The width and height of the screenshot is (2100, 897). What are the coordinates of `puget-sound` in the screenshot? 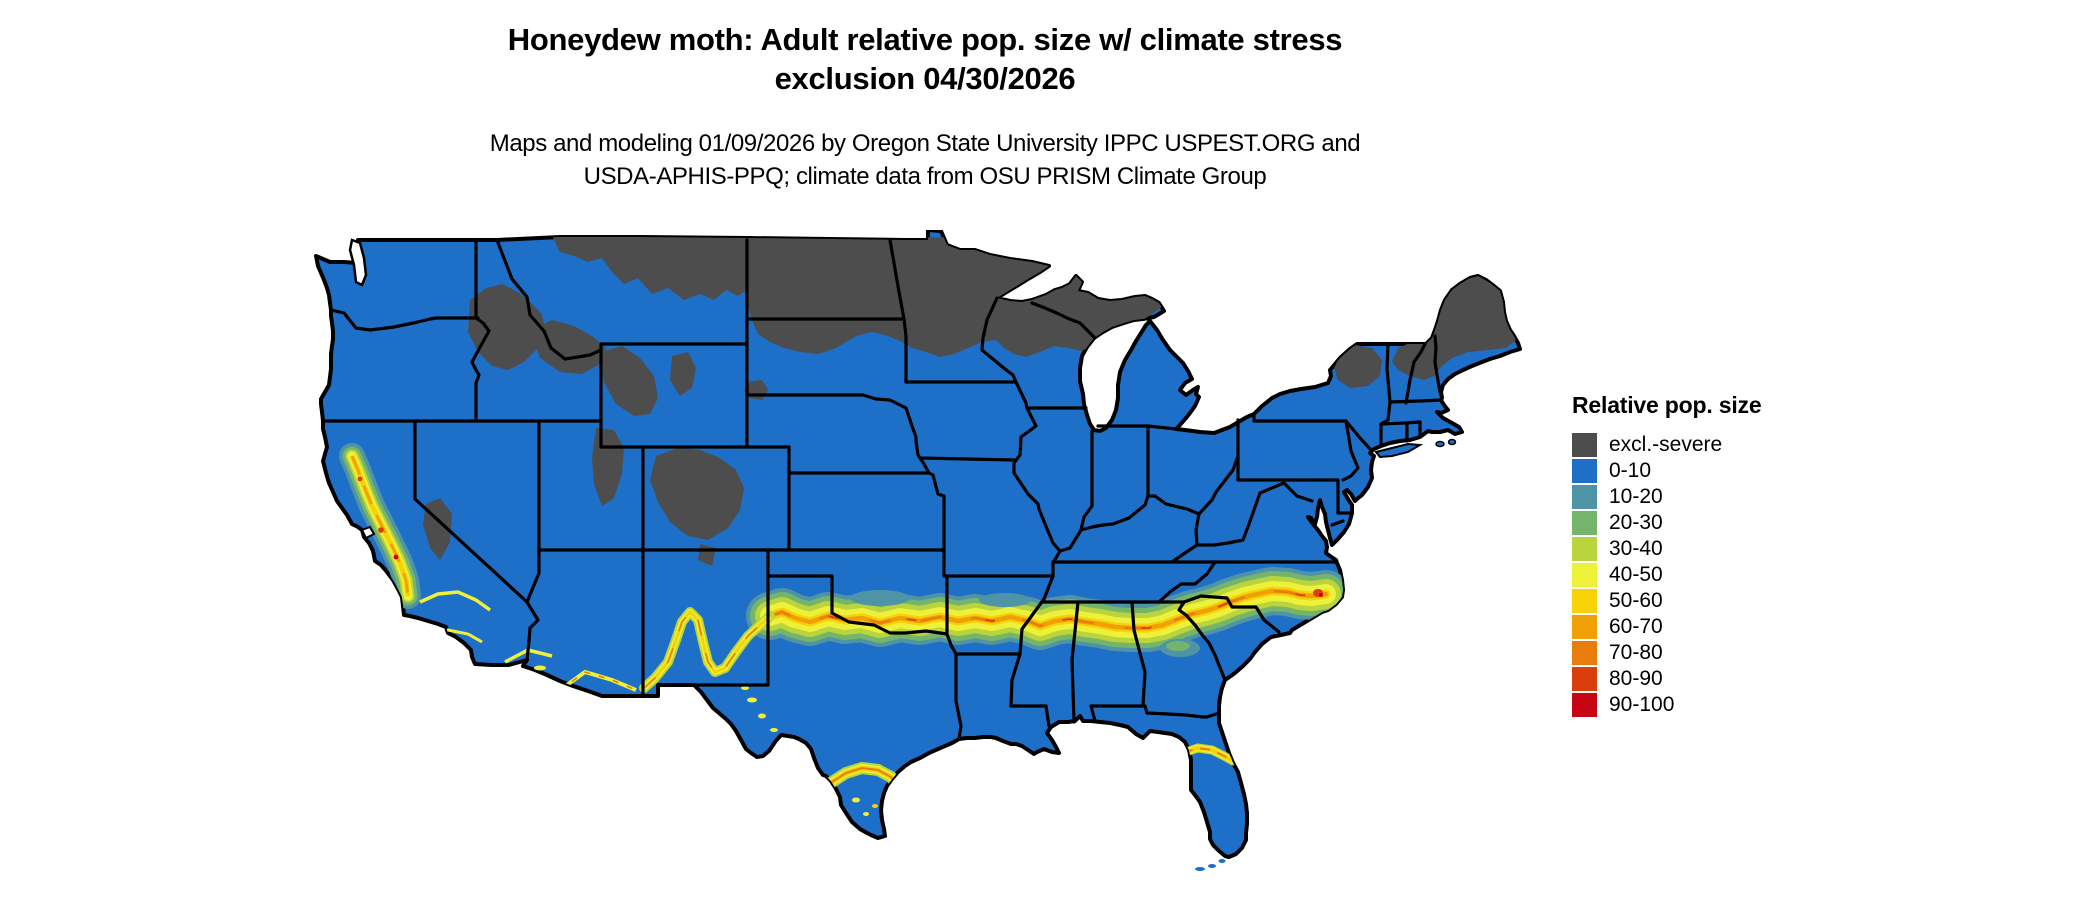 It's located at (358, 262).